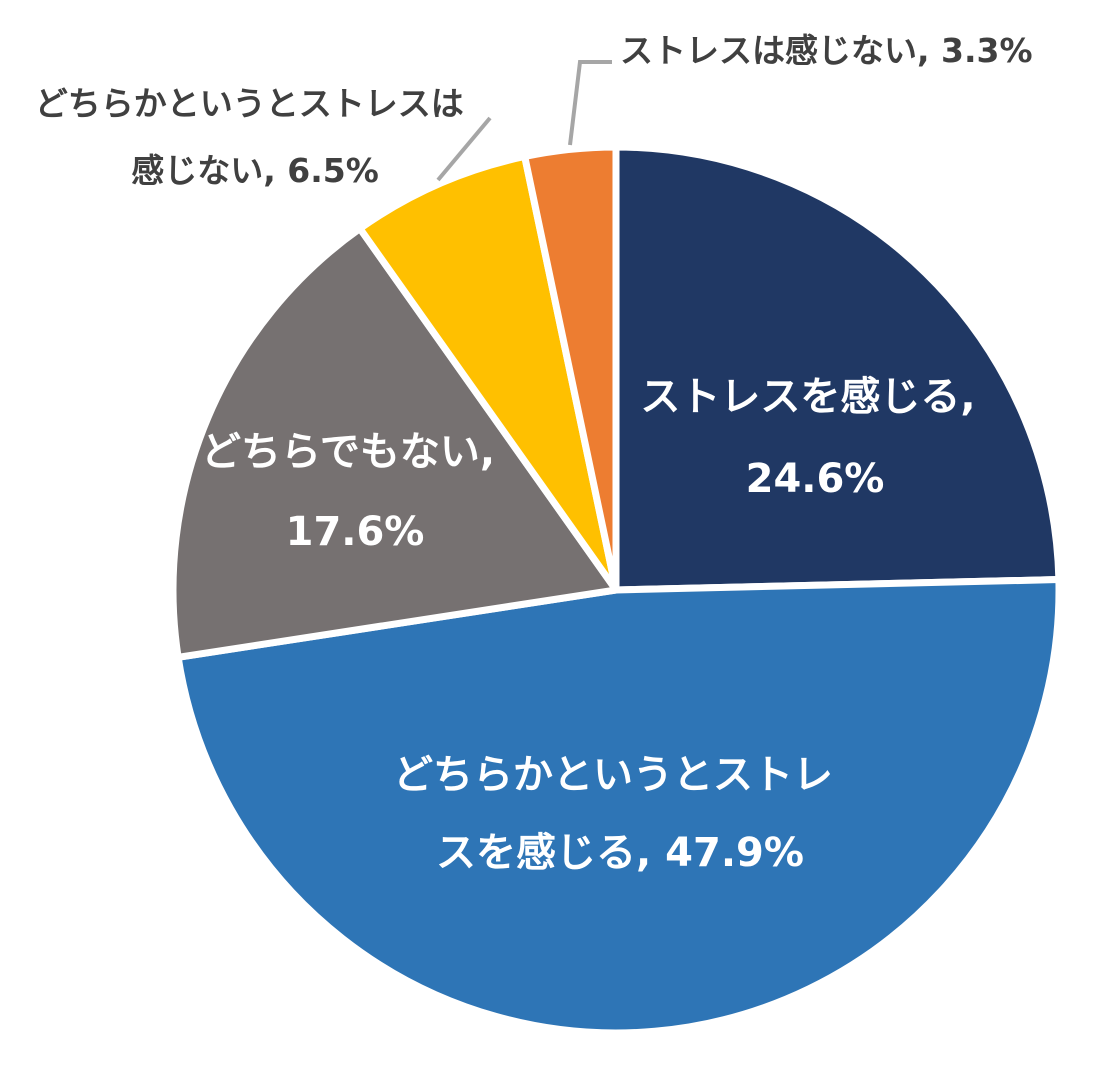 The height and width of the screenshot is (1066, 1117). Describe the element at coordinates (814, 438) in the screenshot. I see `data-label-stress: ストレスを感じる, 24.6%` at that location.